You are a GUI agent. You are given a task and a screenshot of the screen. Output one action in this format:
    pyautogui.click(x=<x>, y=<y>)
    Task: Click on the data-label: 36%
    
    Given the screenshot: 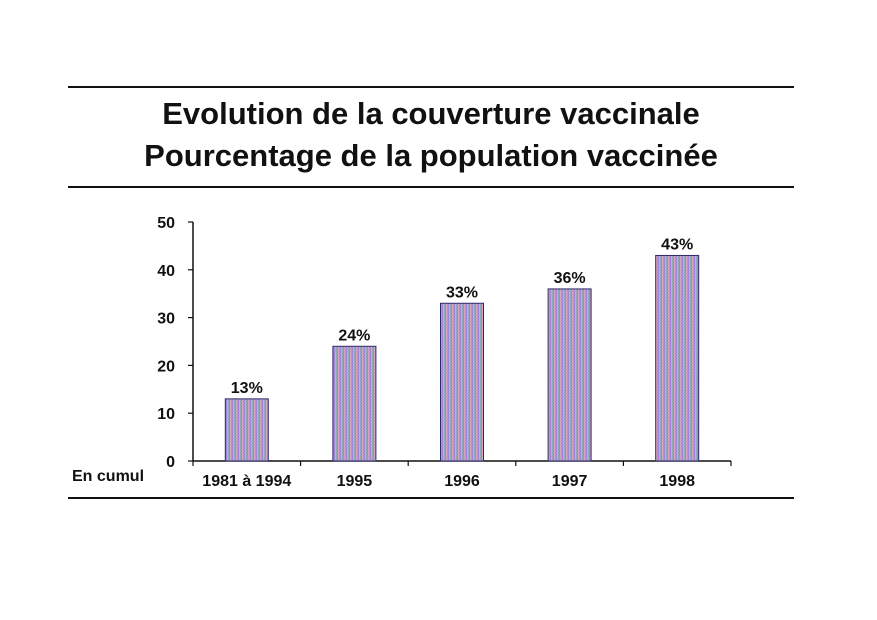 What is the action you would take?
    pyautogui.click(x=570, y=278)
    